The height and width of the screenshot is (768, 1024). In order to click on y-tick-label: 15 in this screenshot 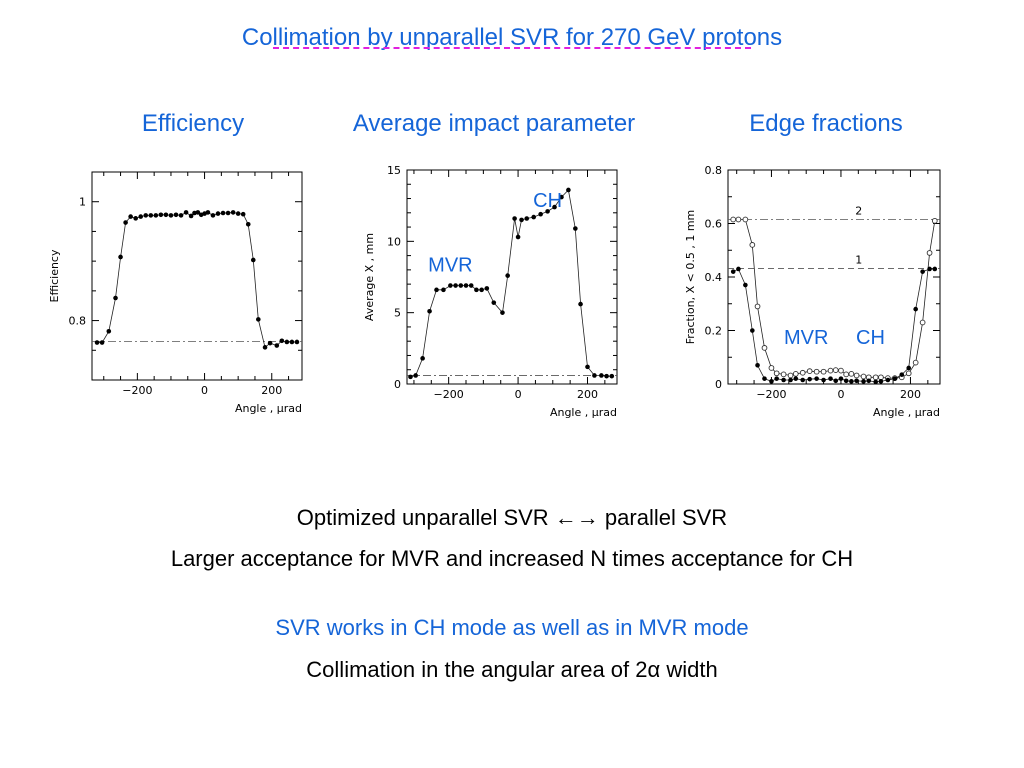, I will do `click(394, 170)`.